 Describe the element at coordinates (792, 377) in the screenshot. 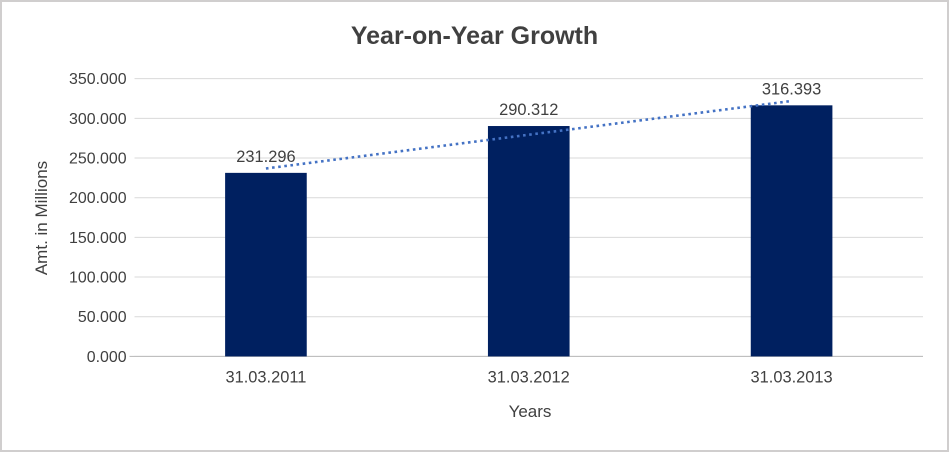

I see `x-category-label: 31.03.2013` at that location.